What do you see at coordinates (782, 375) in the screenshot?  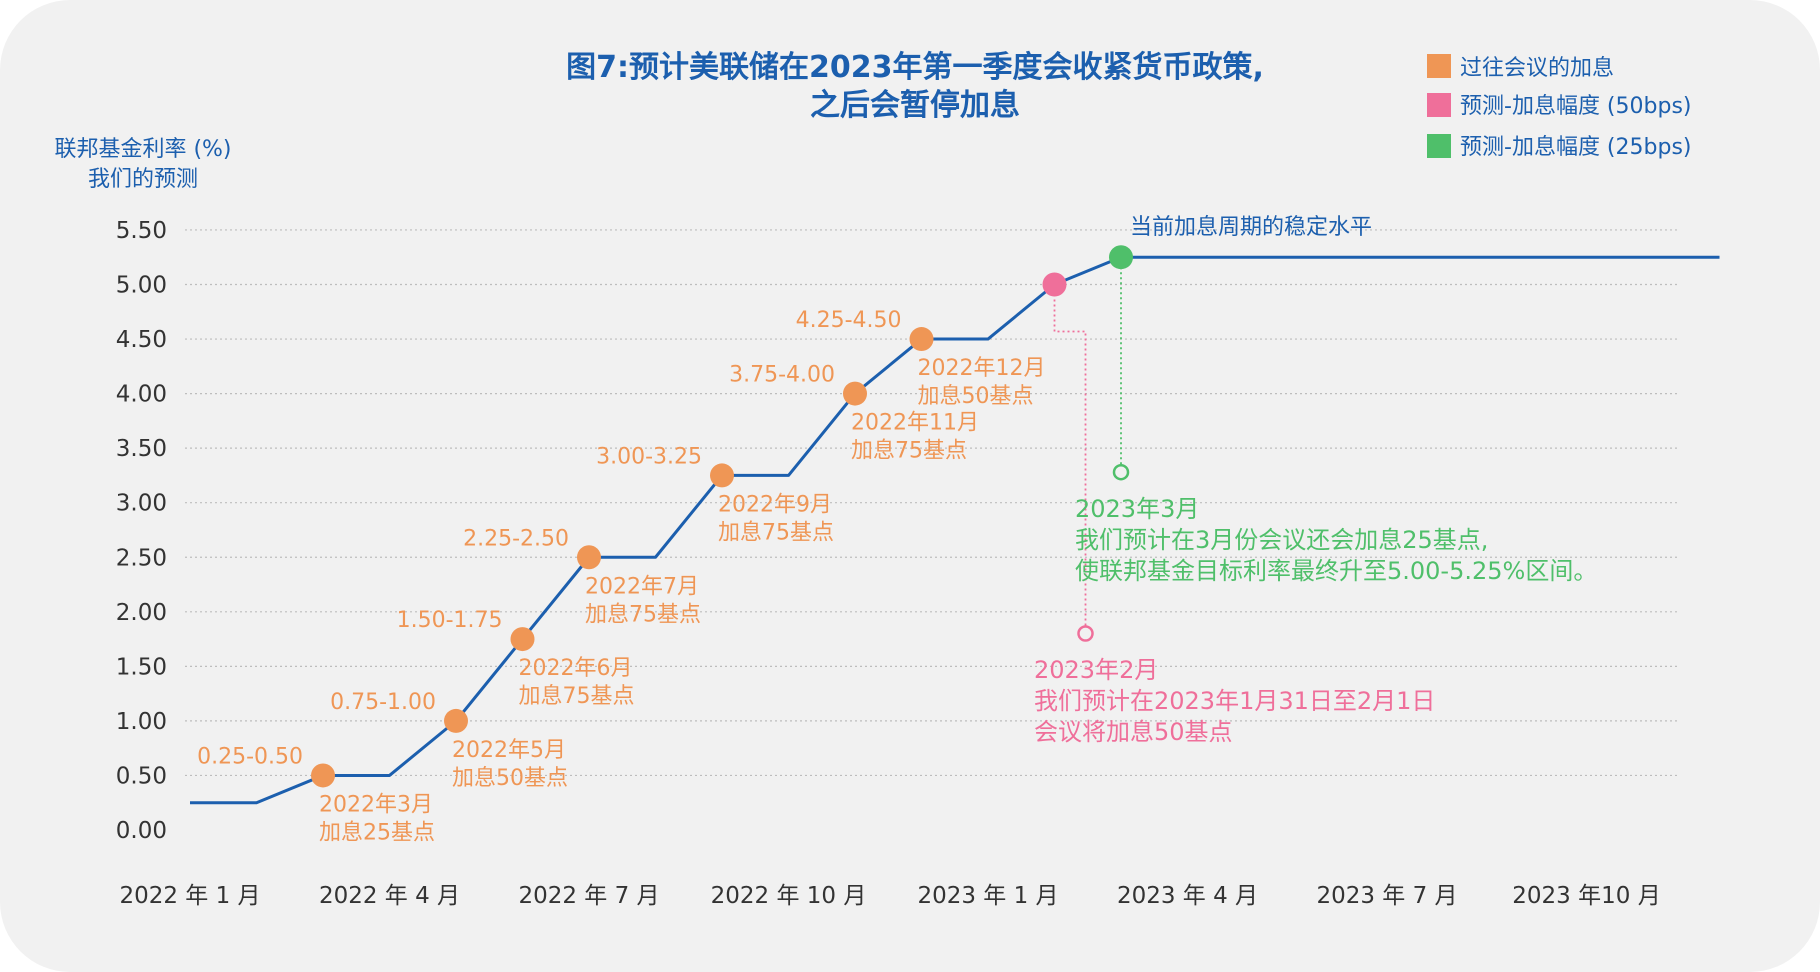 I see `hike-range-label: 3.75-4.00` at bounding box center [782, 375].